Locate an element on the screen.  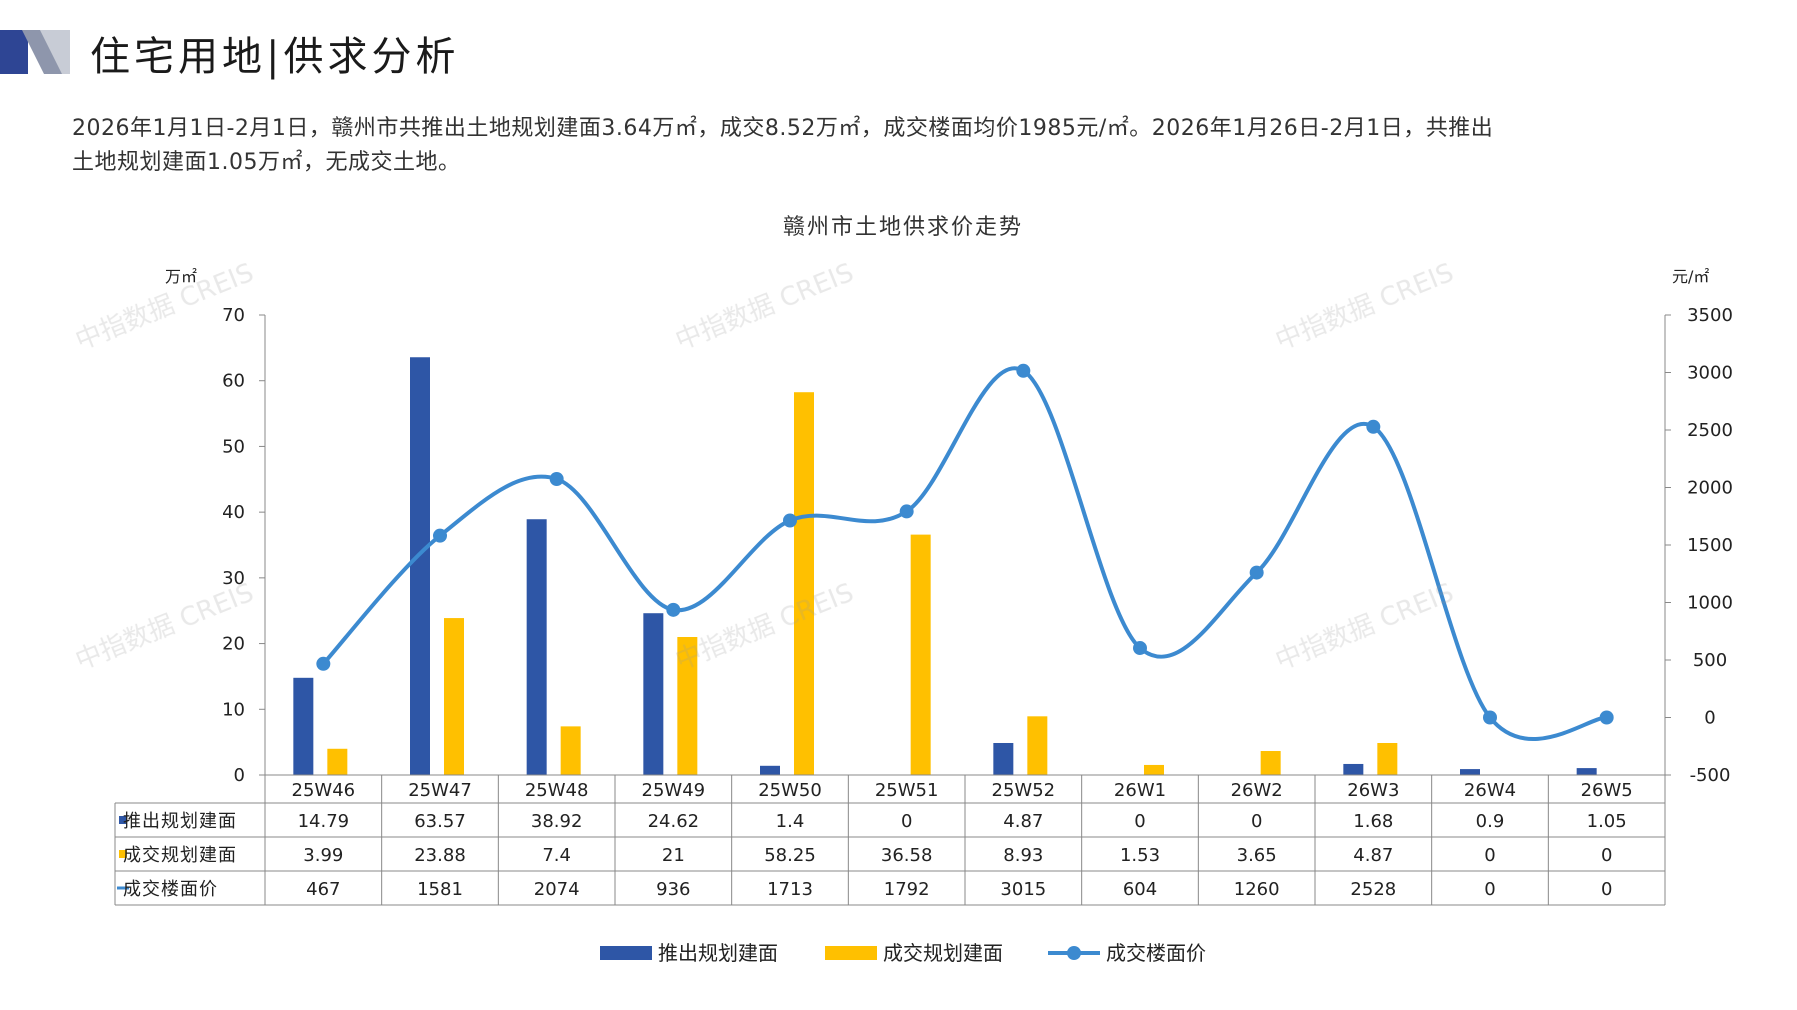
table-cell: 1581 is located at coordinates (440, 889).